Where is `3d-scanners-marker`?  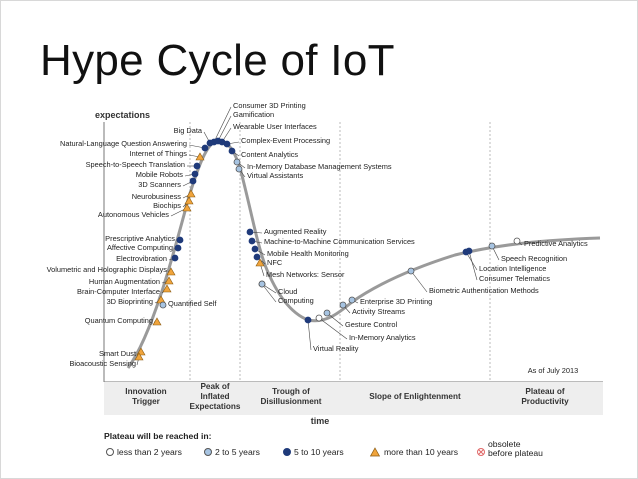
3d-scanners-marker is located at coordinates (193, 181).